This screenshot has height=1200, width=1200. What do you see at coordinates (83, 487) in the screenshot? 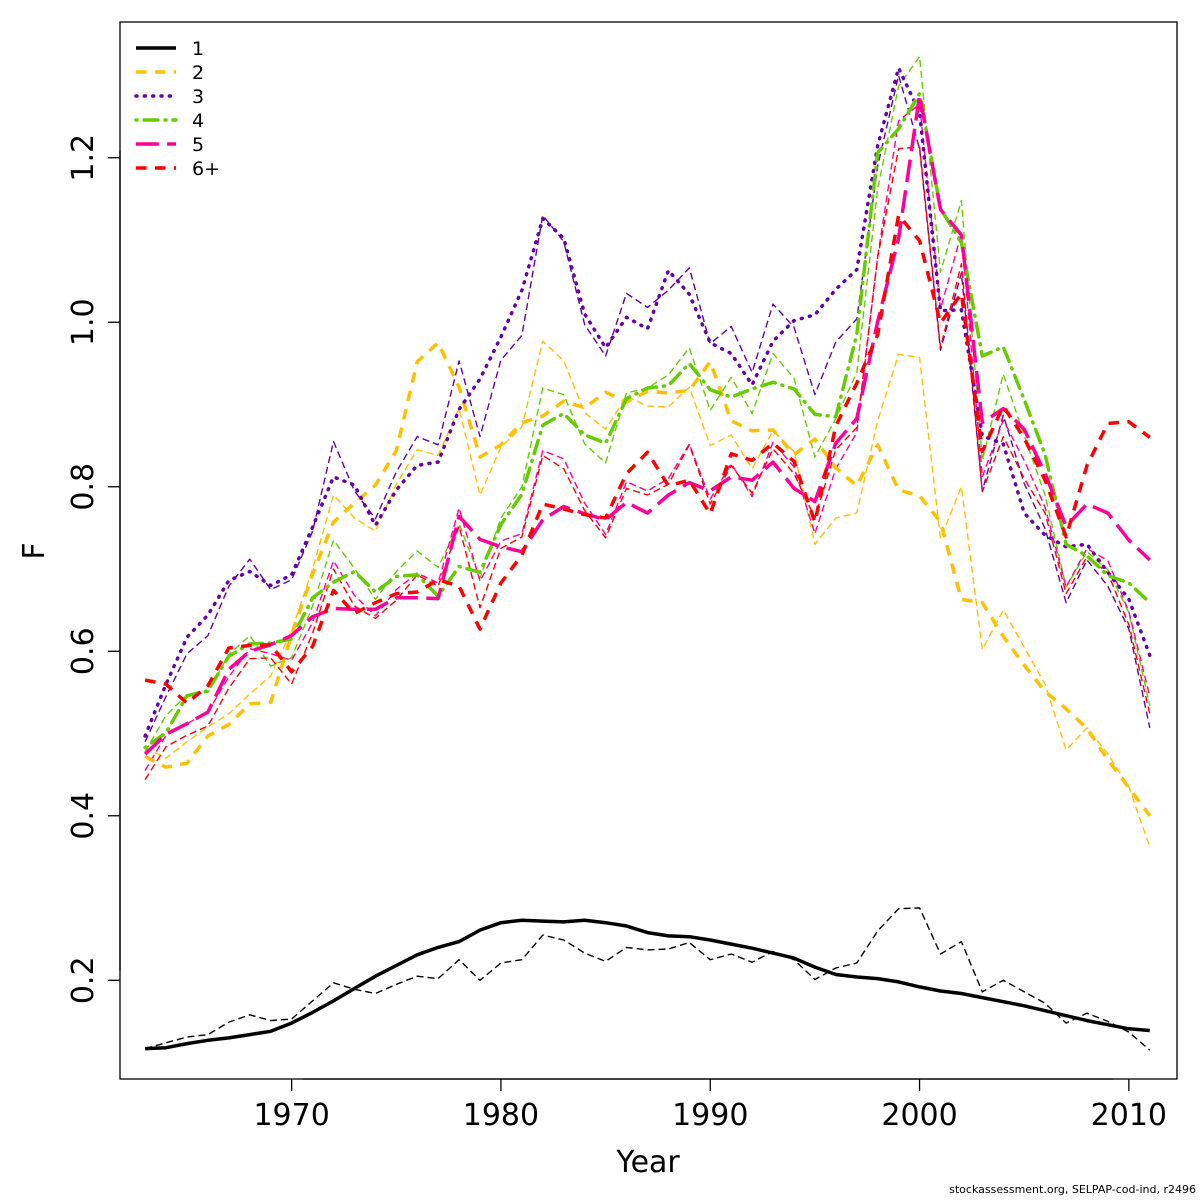
I see `y-tick-label: 0.8` at bounding box center [83, 487].